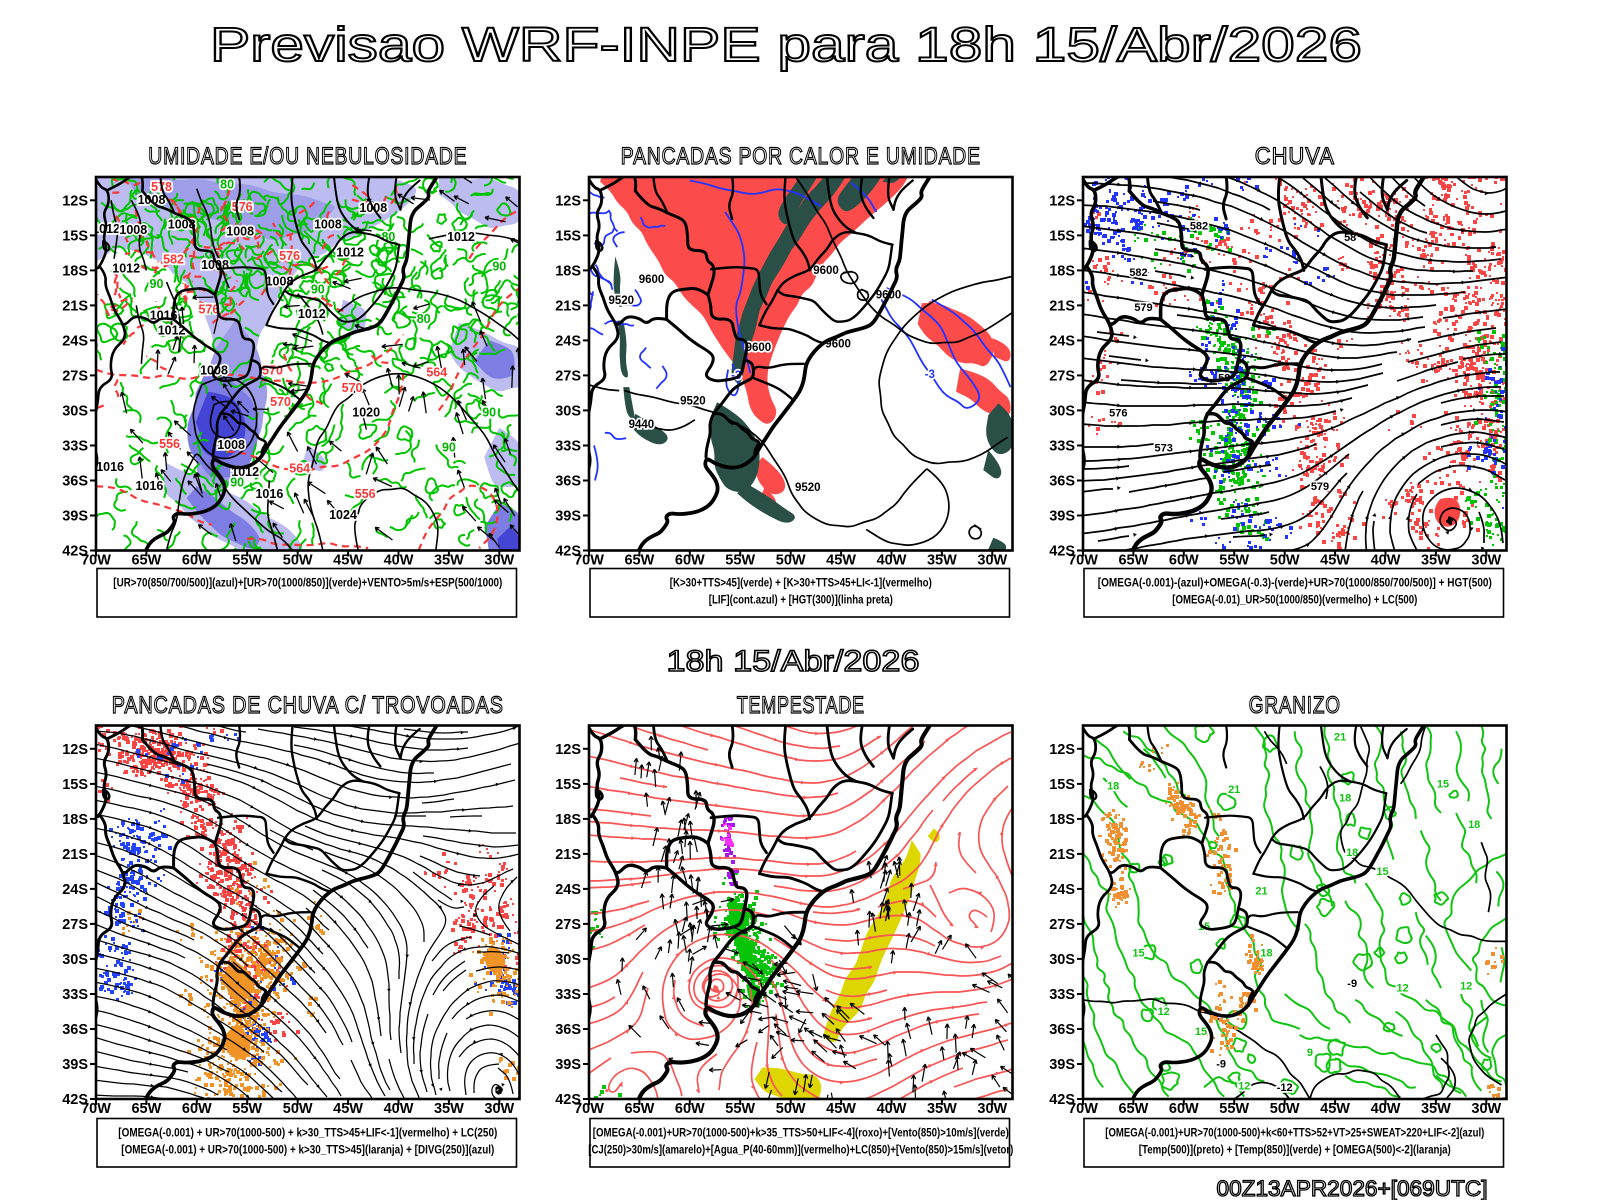 The width and height of the screenshot is (1600, 1200). What do you see at coordinates (1164, 1012) in the screenshot?
I see `svg-text: 12` at bounding box center [1164, 1012].